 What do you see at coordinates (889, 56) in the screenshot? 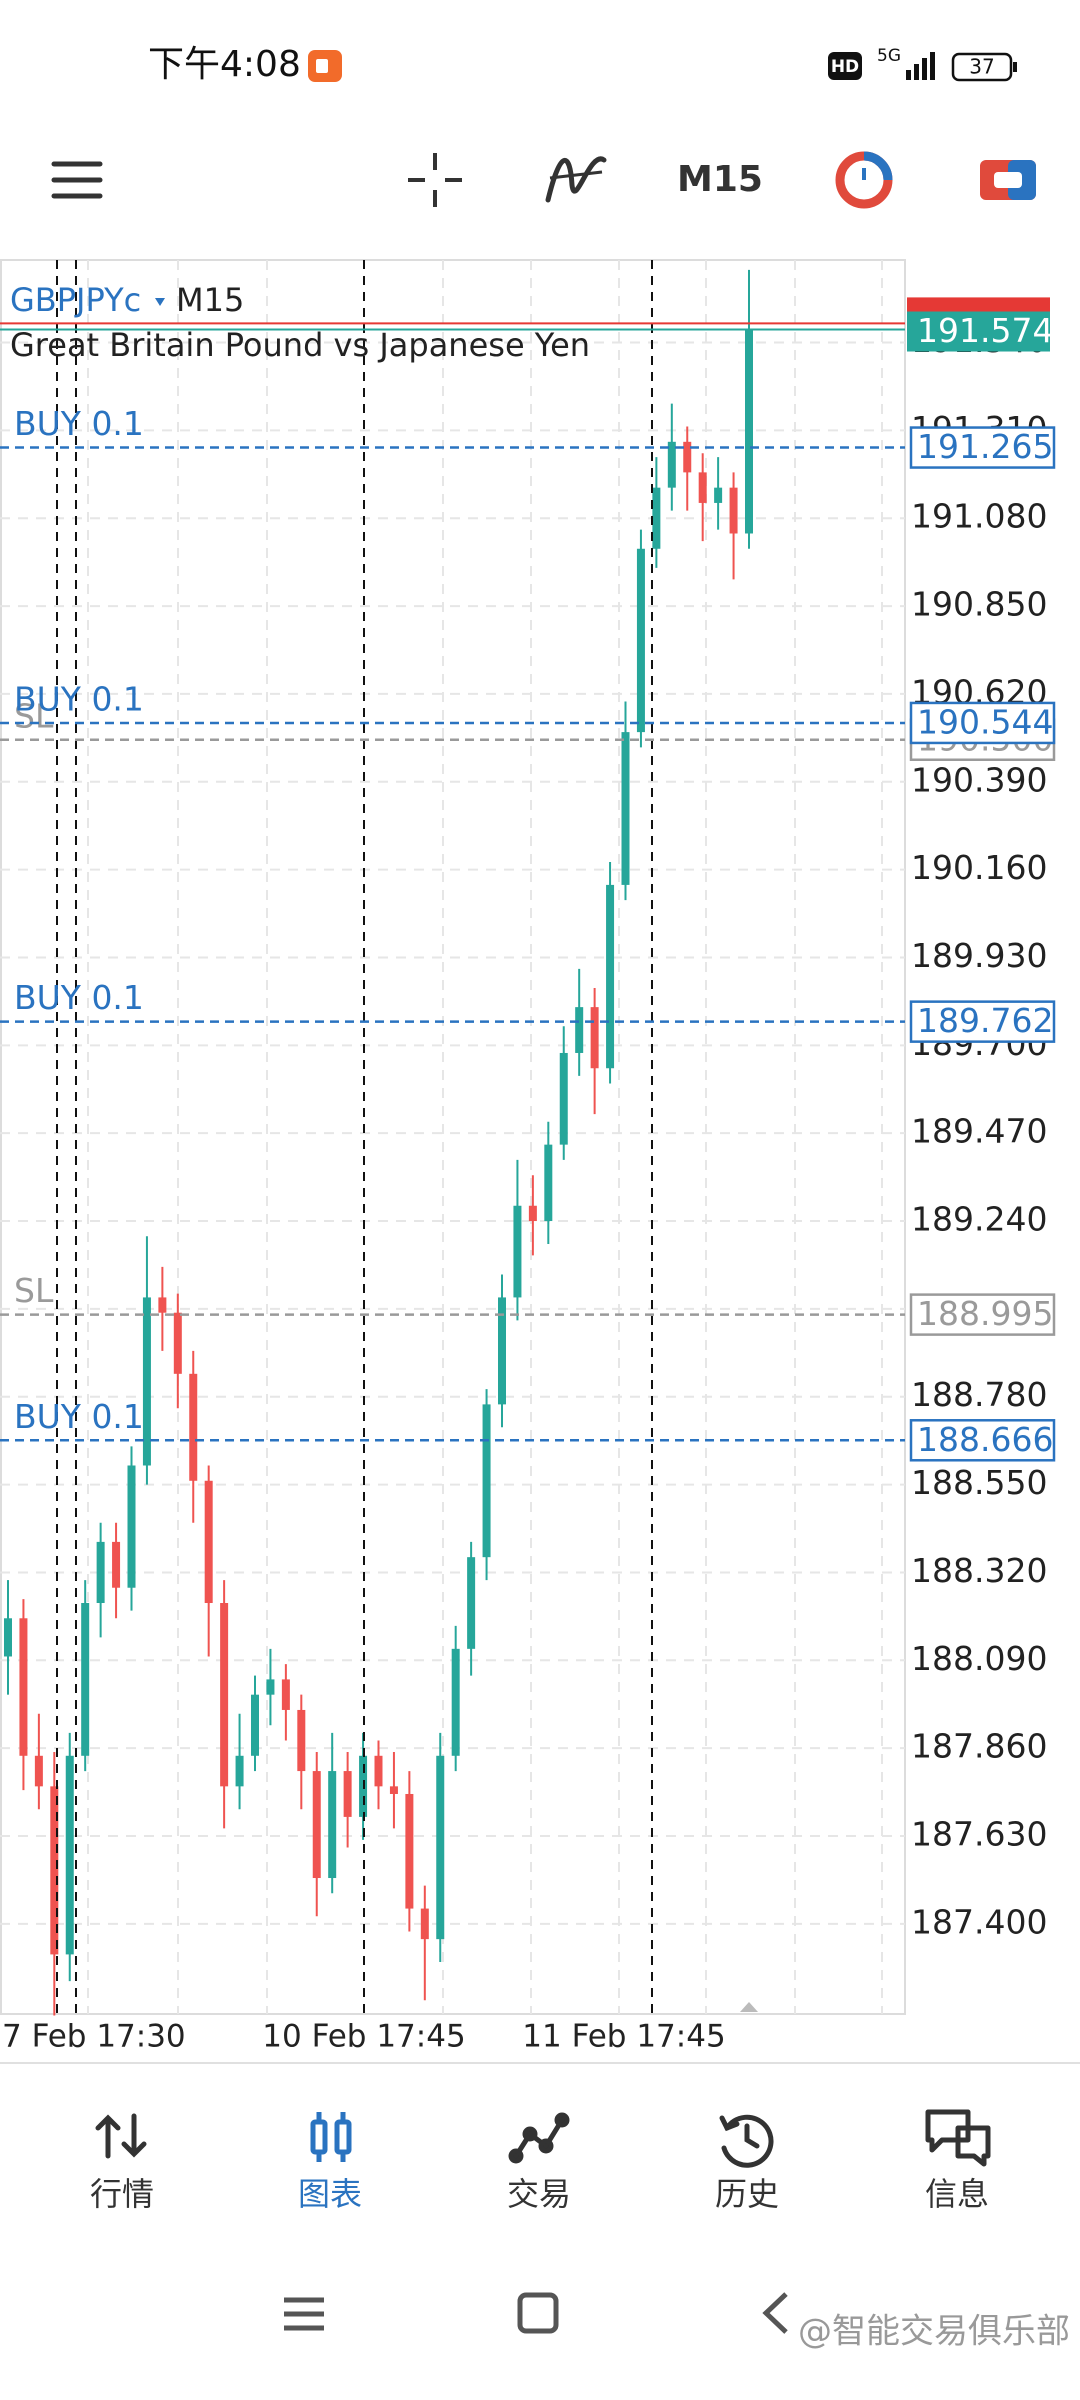
I see `network-label: 5G` at bounding box center [889, 56].